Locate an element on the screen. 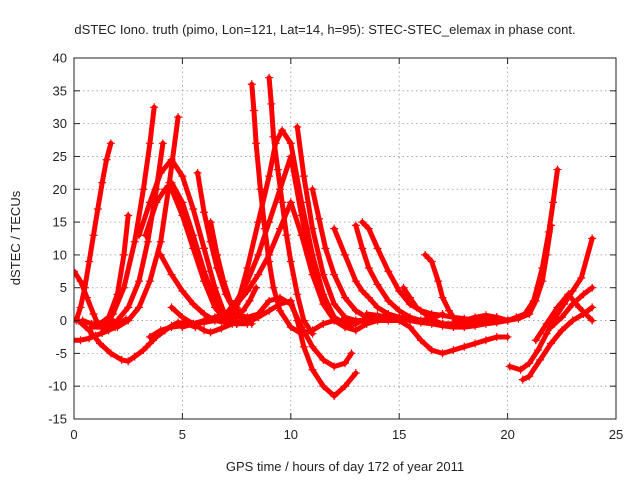 The image size is (640, 480). series-arc27 is located at coordinates (399, 273).